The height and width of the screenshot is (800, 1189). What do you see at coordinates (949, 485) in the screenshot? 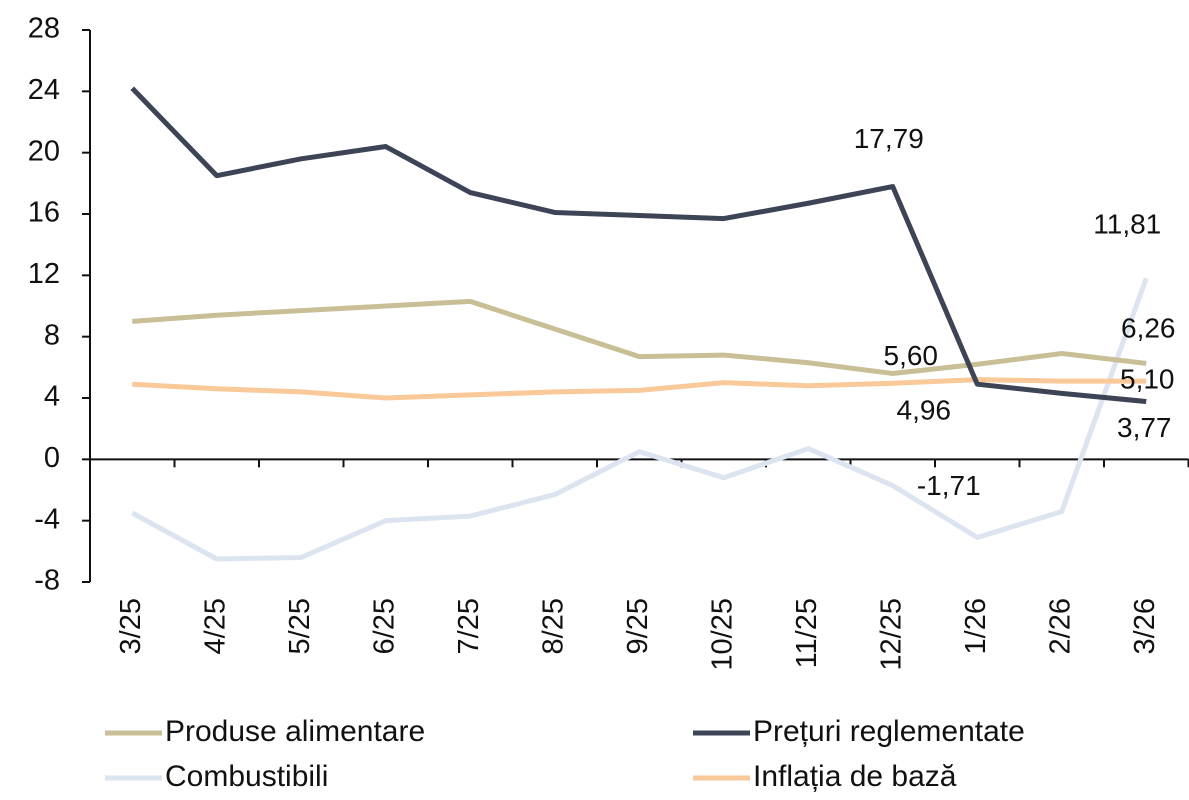
I see `data-label: -1,71` at bounding box center [949, 485].